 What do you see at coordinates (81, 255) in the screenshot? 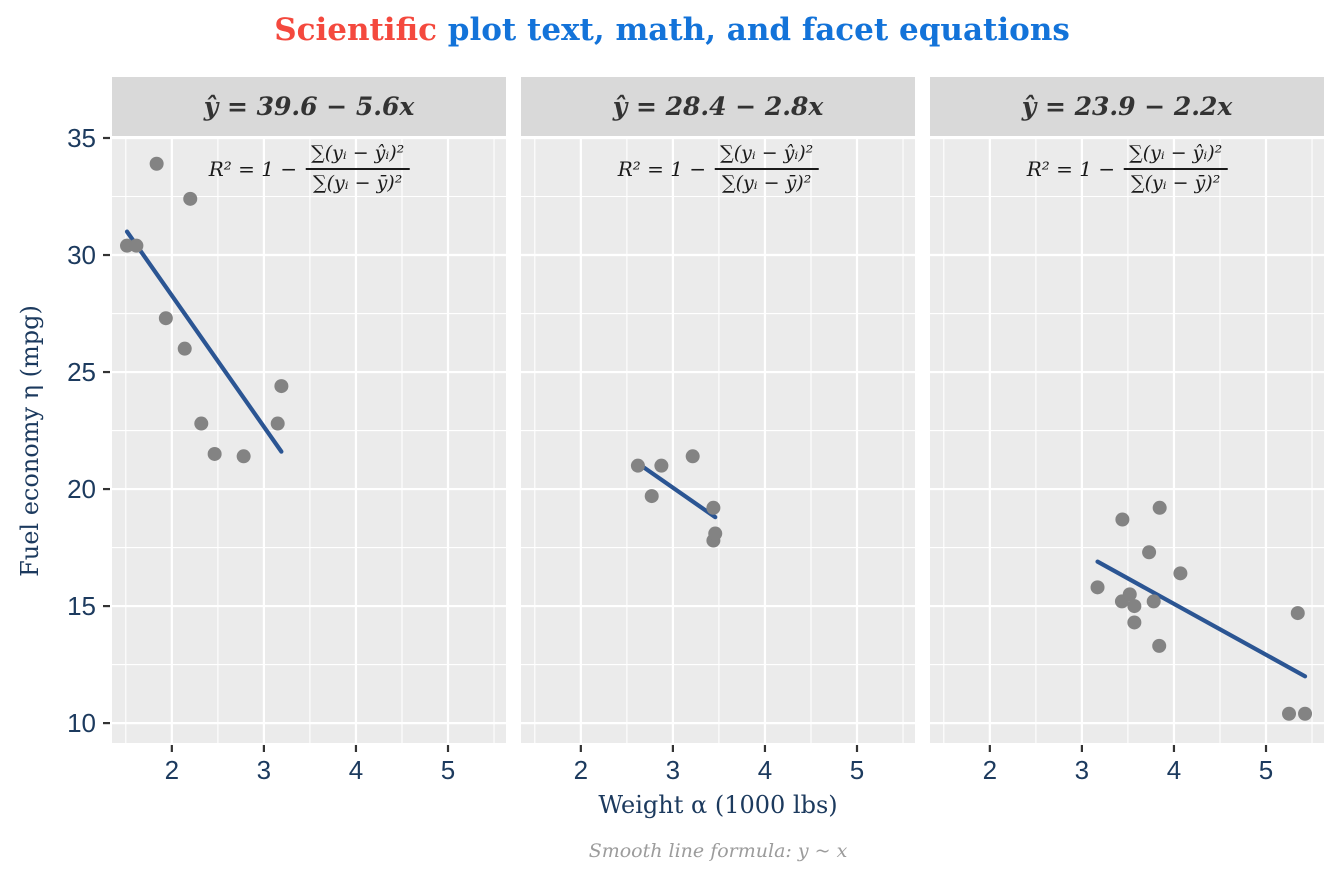
I see `y-tick-label: 30` at bounding box center [81, 255].